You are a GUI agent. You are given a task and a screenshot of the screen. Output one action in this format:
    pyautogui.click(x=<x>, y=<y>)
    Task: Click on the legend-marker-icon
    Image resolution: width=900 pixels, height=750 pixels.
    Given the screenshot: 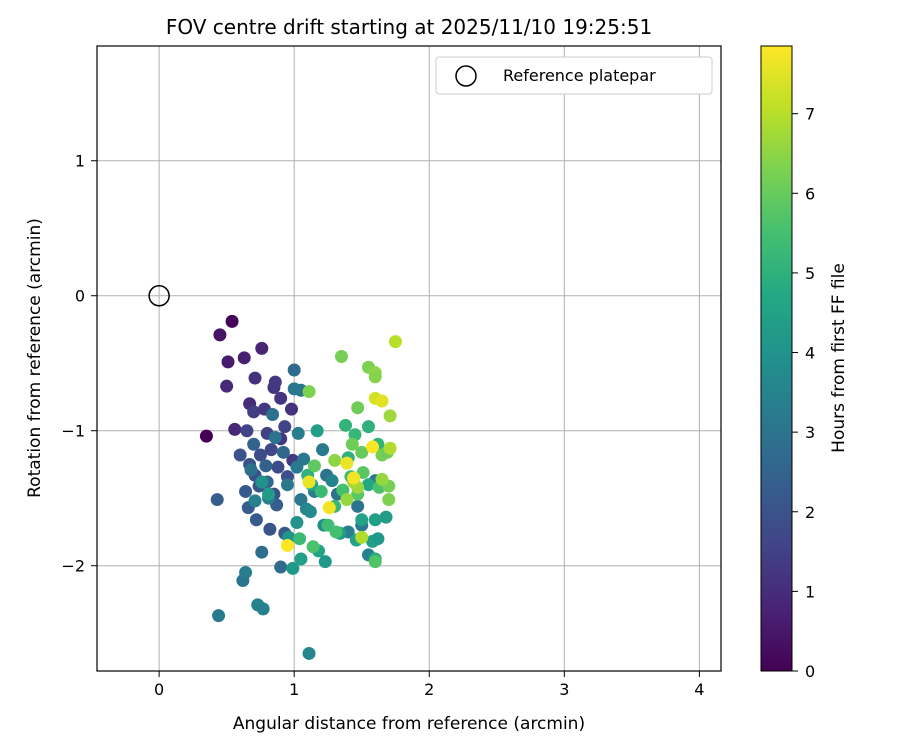 What is the action you would take?
    pyautogui.click(x=466, y=76)
    